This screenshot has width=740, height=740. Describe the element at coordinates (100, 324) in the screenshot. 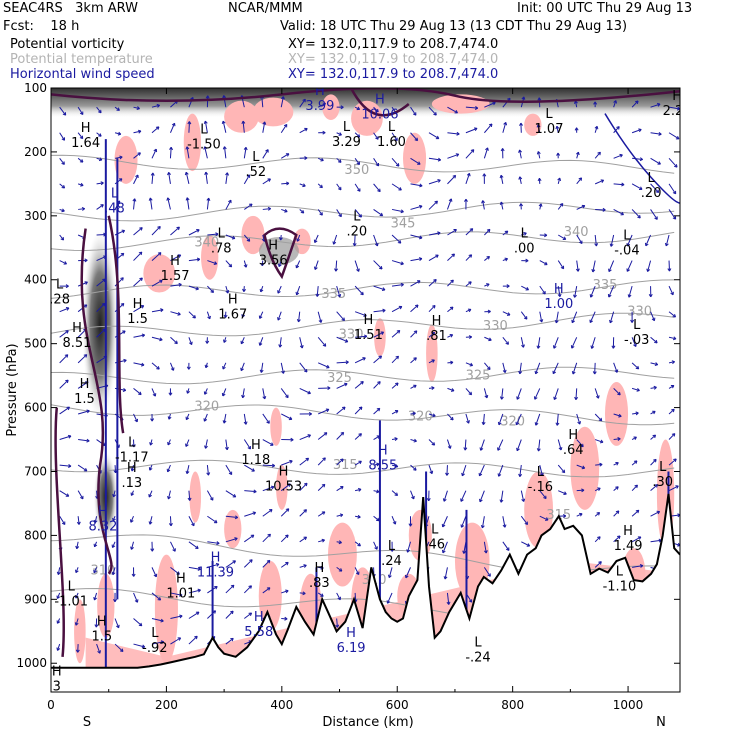

I see `pv-core-shading` at that location.